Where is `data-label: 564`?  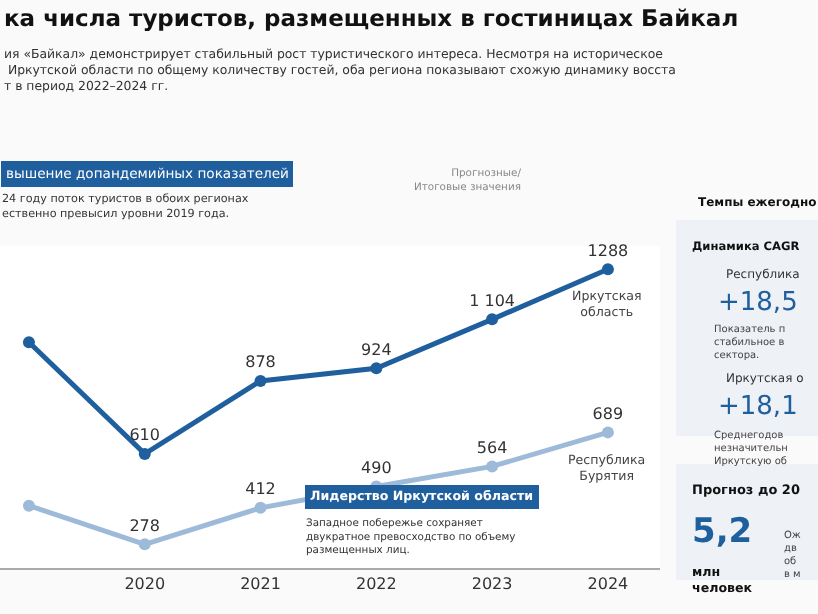 data-label: 564 is located at coordinates (492, 447).